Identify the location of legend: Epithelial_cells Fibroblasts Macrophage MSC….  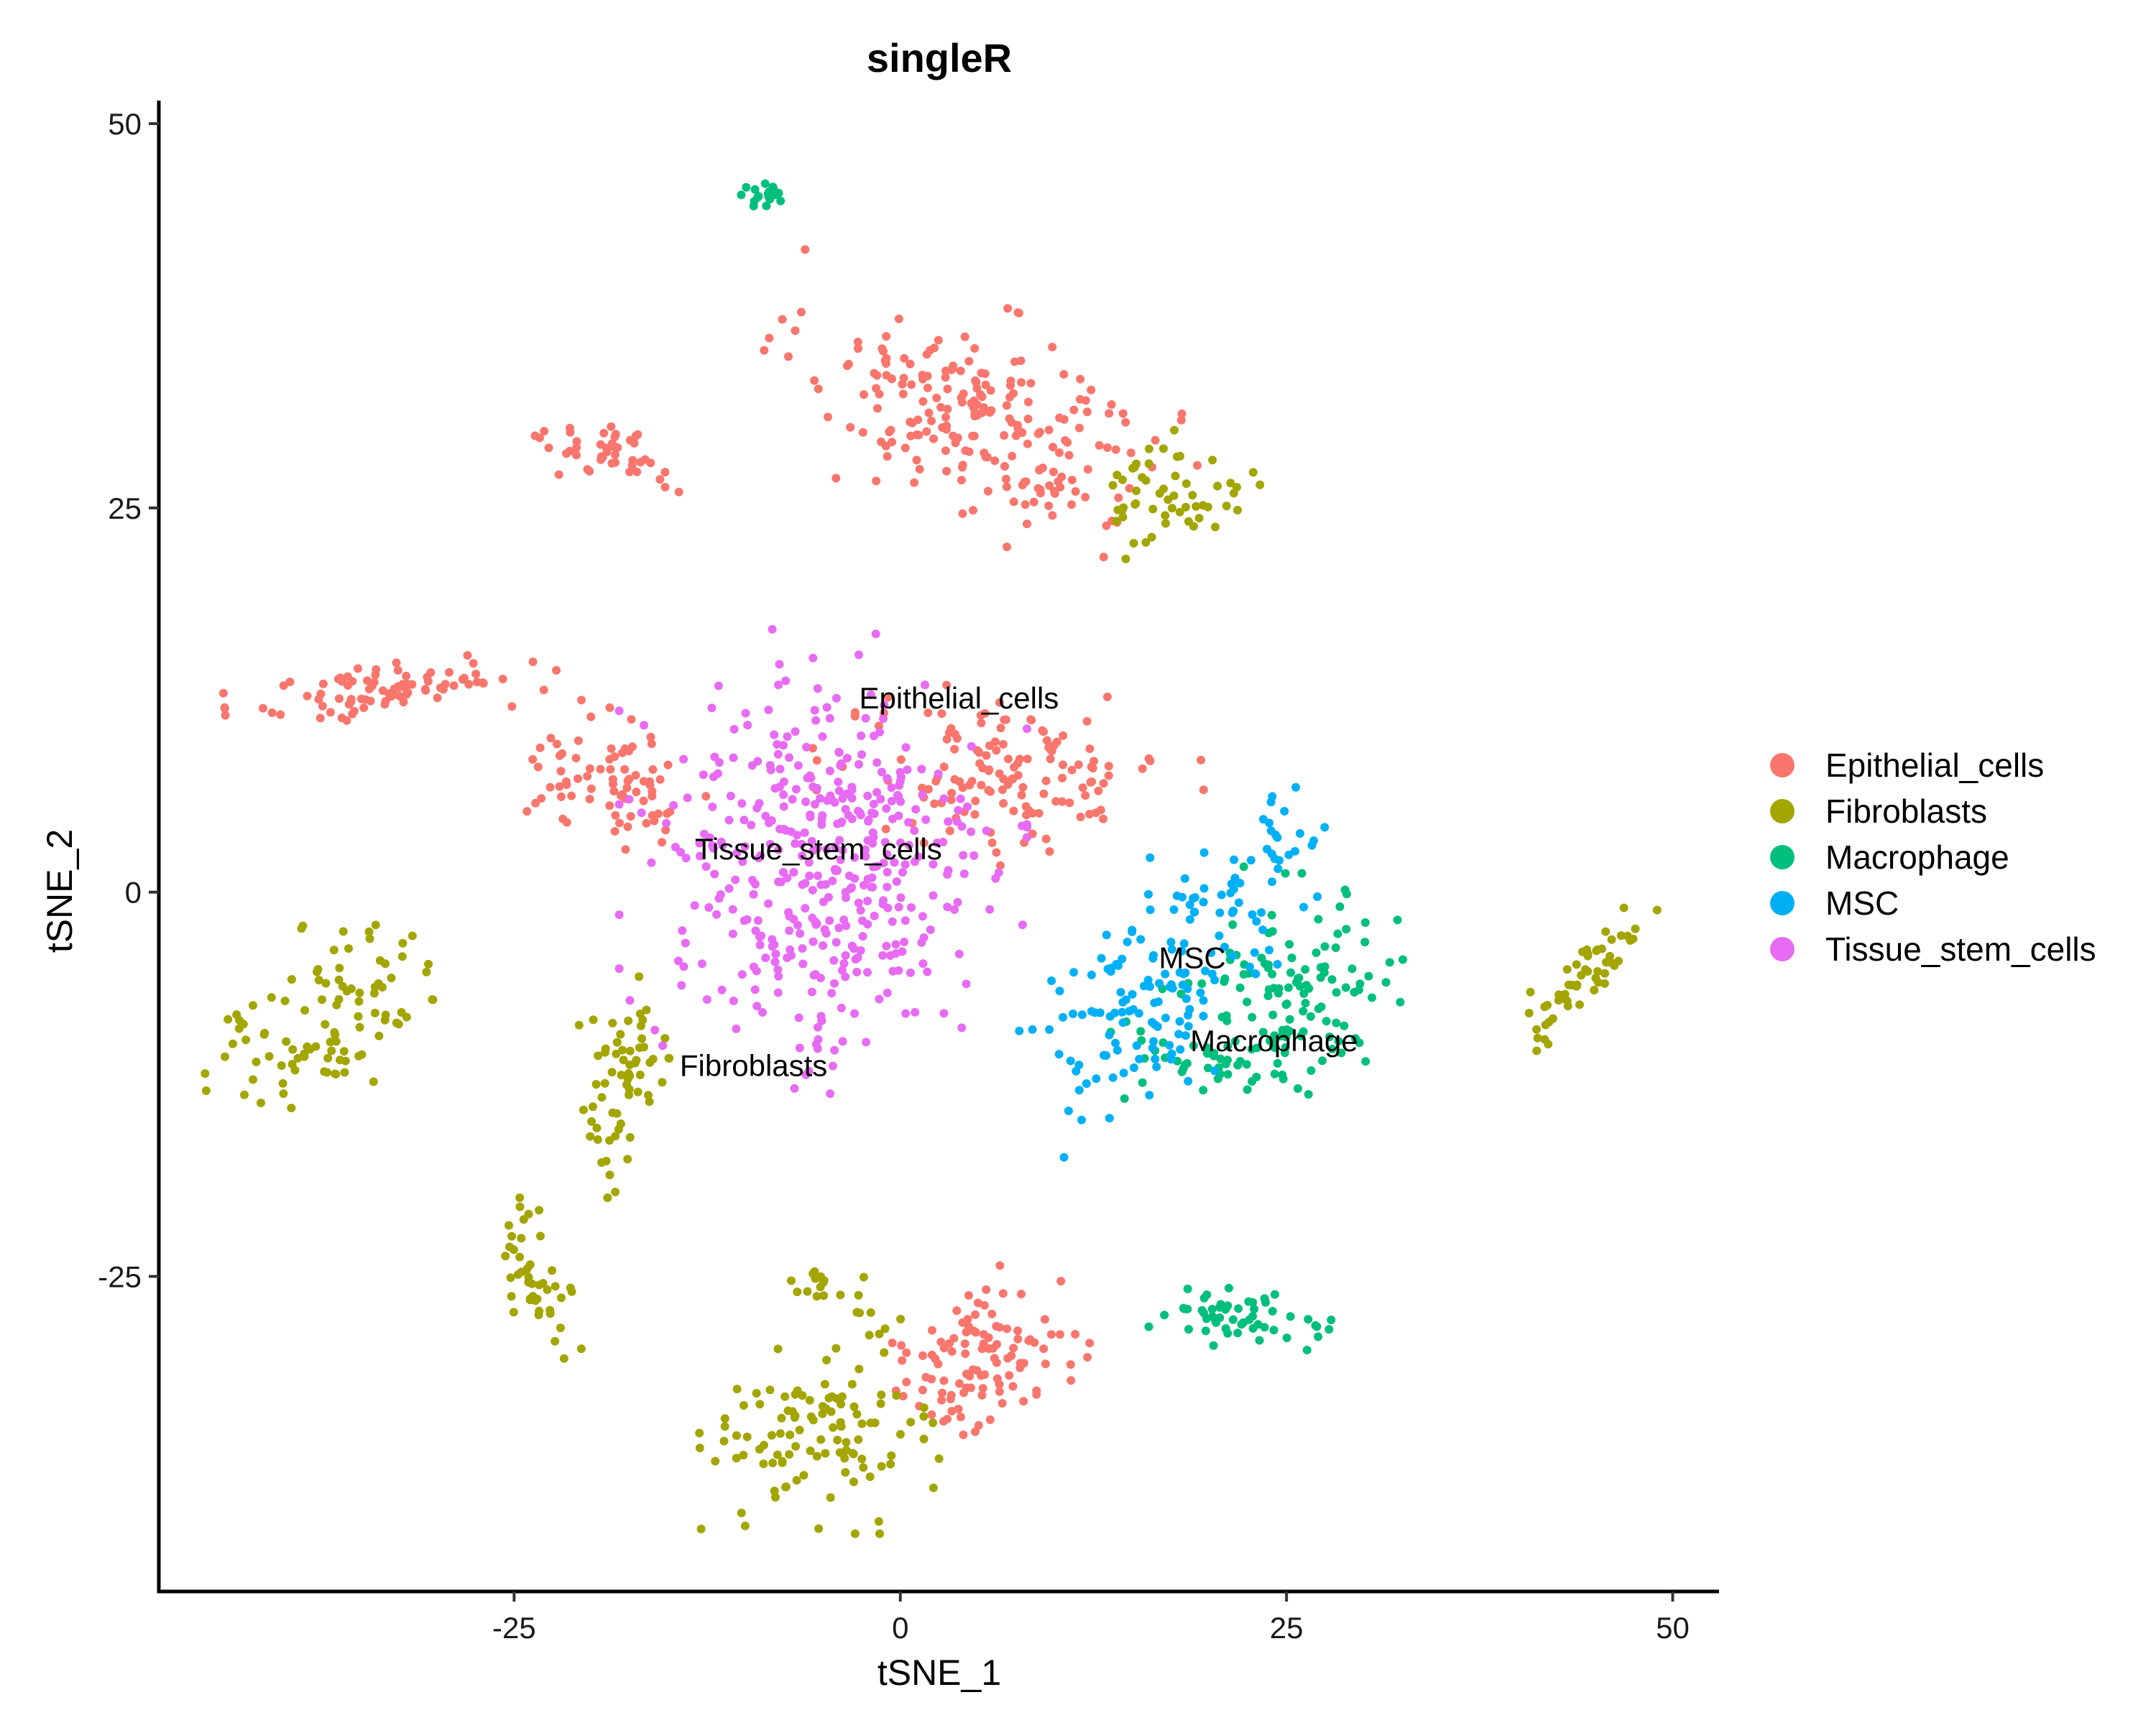
(1933, 858).